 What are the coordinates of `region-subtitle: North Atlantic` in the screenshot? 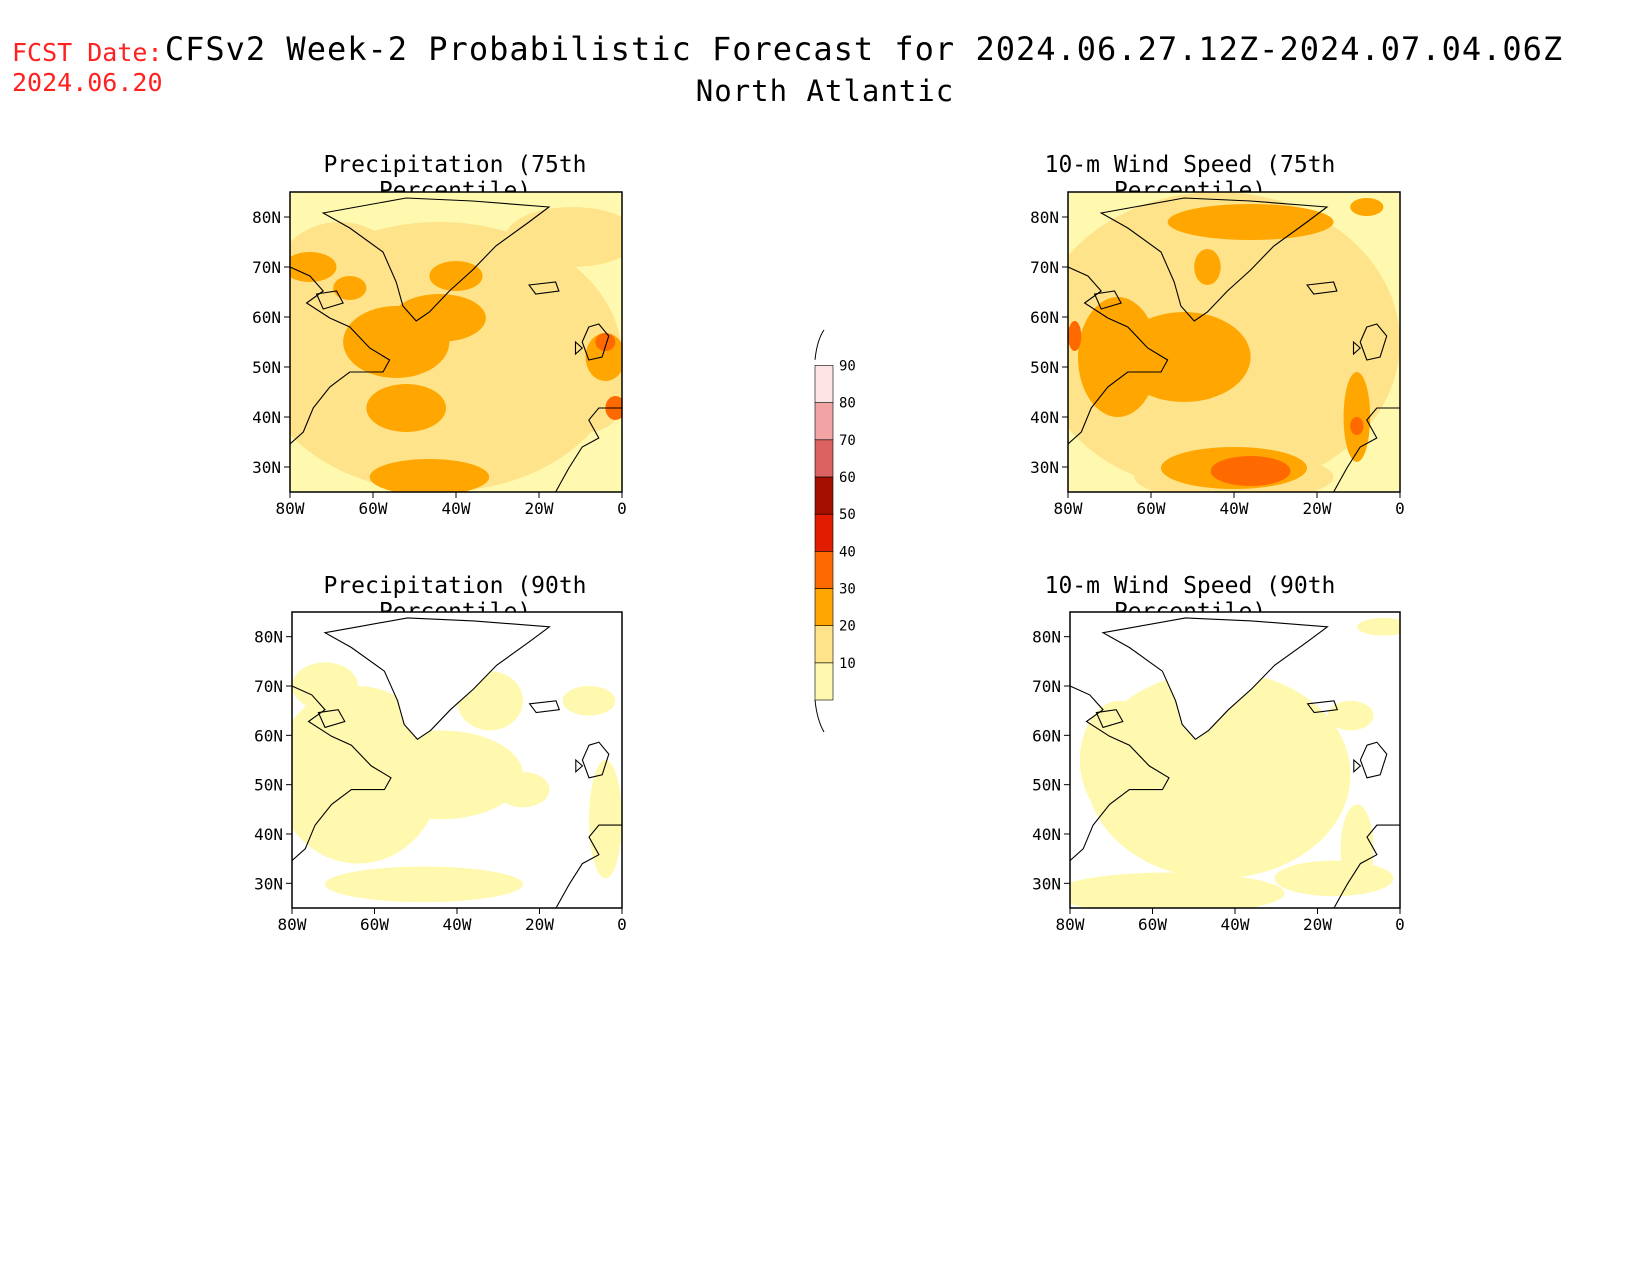 It's located at (825, 91).